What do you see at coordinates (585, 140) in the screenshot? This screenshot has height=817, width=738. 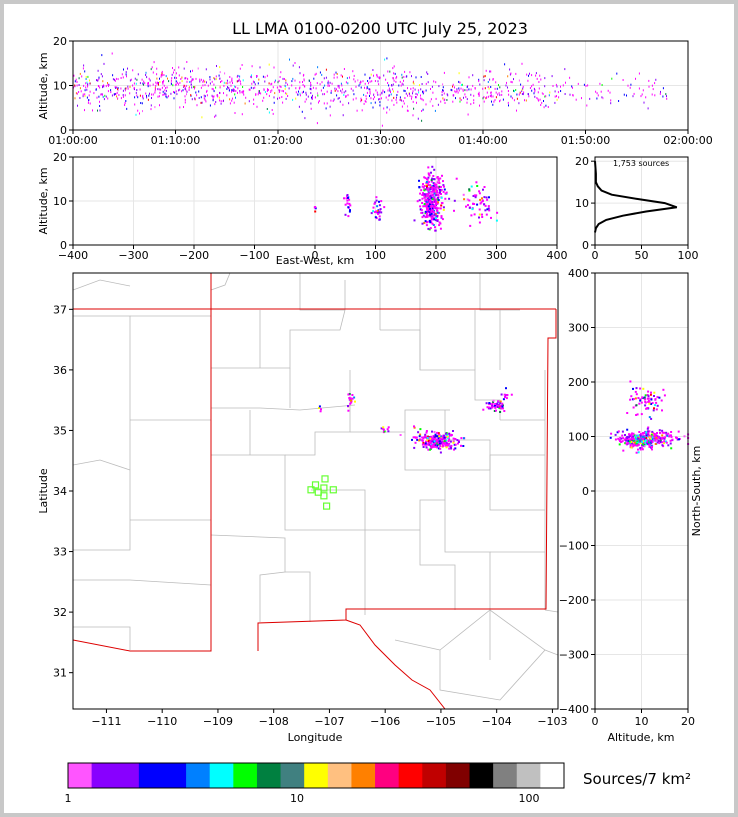 I see `time-tick-label: 01:50:00` at bounding box center [585, 140].